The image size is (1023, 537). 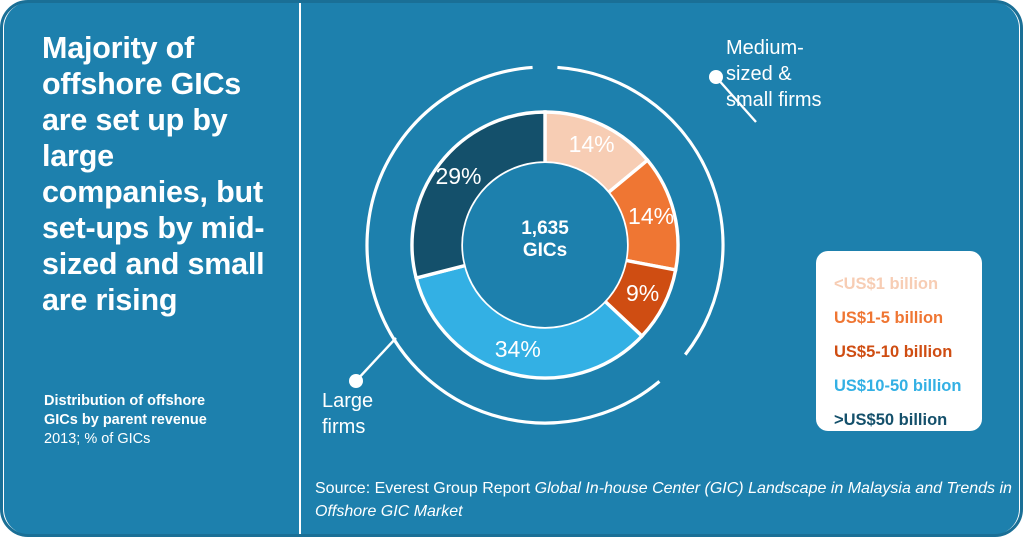 What do you see at coordinates (759, 74) in the screenshot?
I see `callout-medium-line-2: sized &` at bounding box center [759, 74].